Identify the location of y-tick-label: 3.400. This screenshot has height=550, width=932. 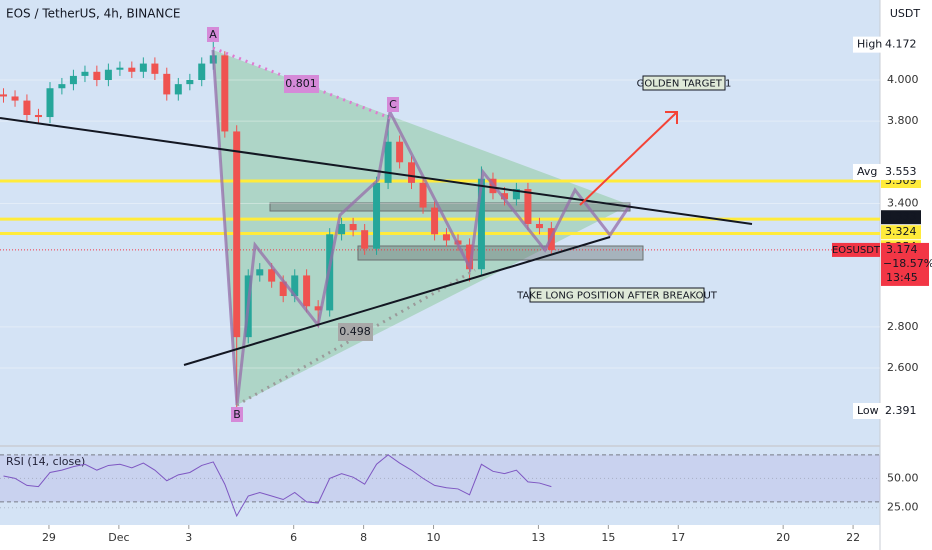
(903, 202).